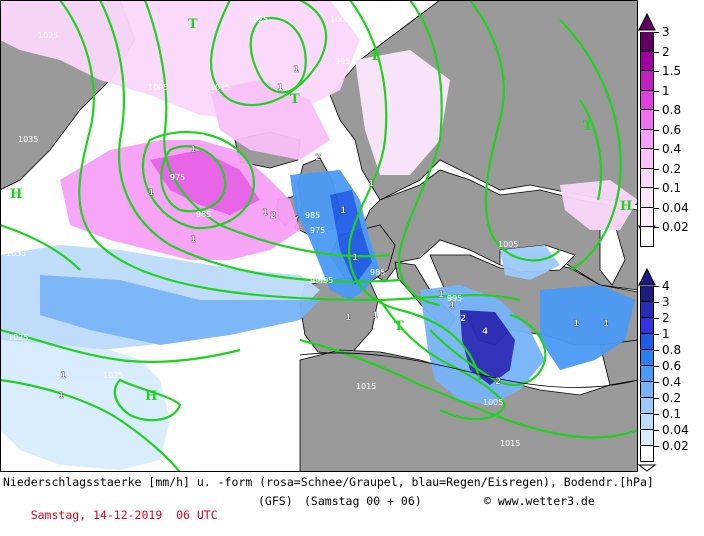 The image size is (704, 536). I want to click on scale-label: 4, so click(666, 286).